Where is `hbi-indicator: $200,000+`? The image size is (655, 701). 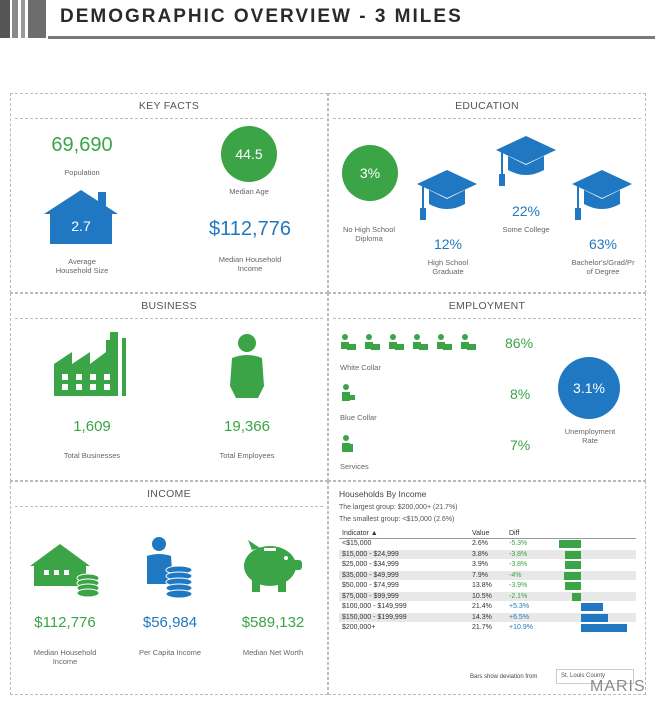
hbi-indicator: $200,000+ is located at coordinates (404, 628).